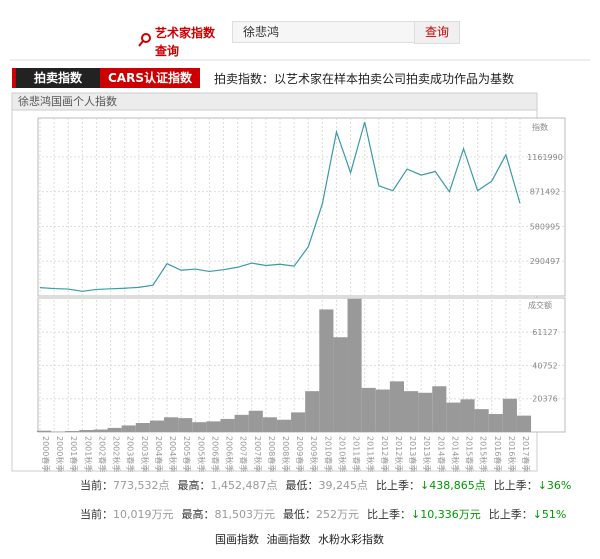  I want to click on link: 国画指数, so click(237, 539).